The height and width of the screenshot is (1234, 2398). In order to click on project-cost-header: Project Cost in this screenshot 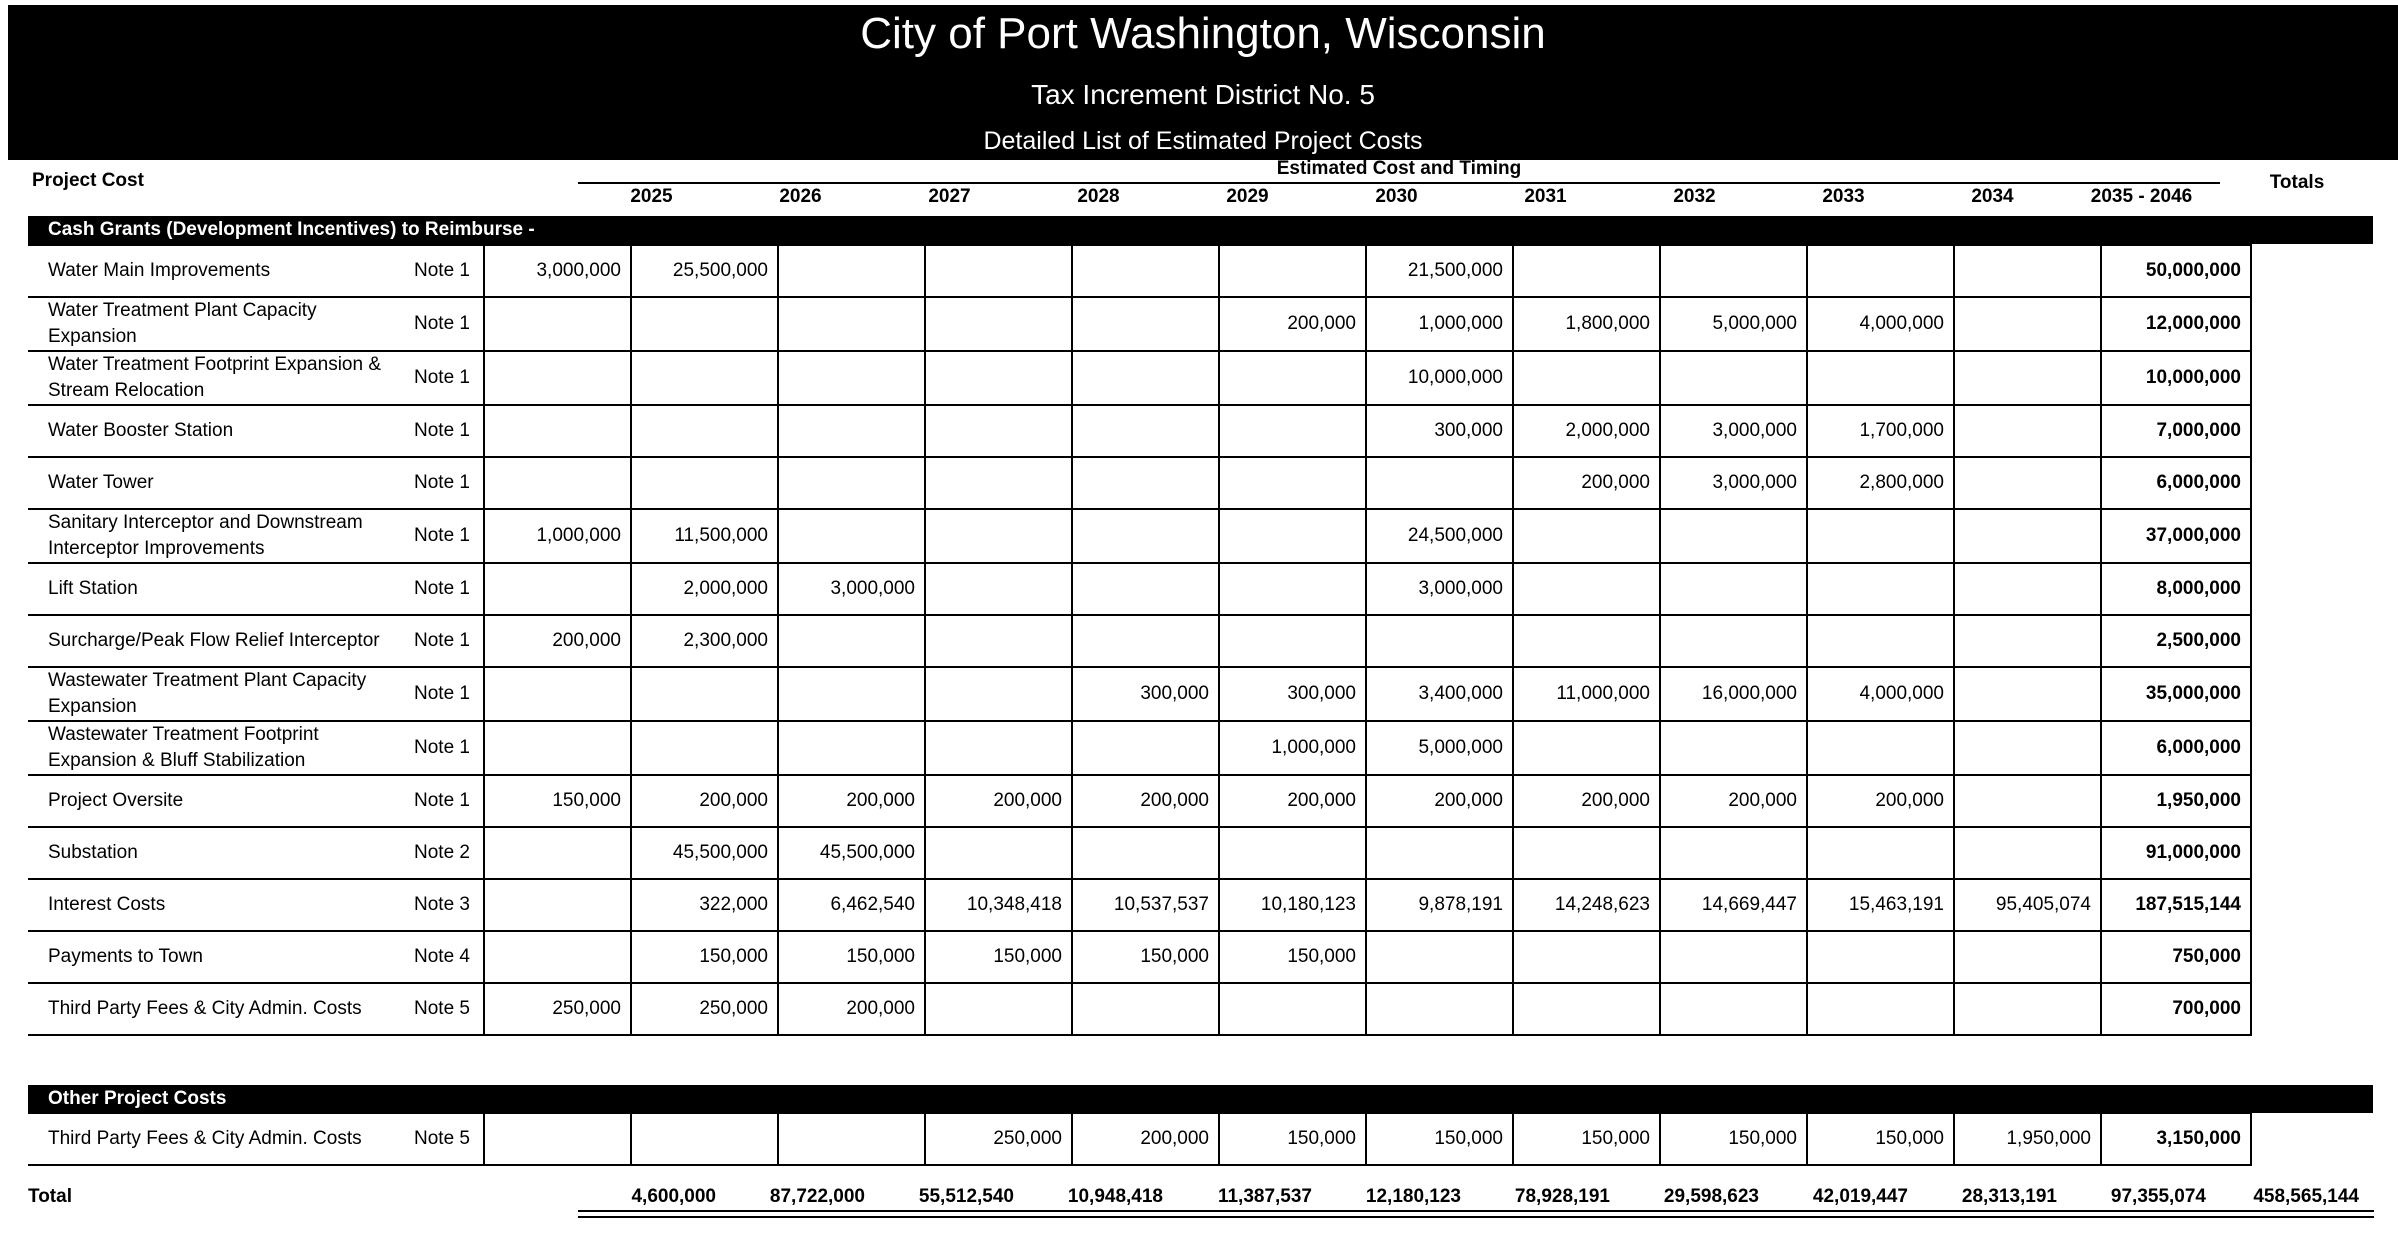, I will do `click(88, 180)`.